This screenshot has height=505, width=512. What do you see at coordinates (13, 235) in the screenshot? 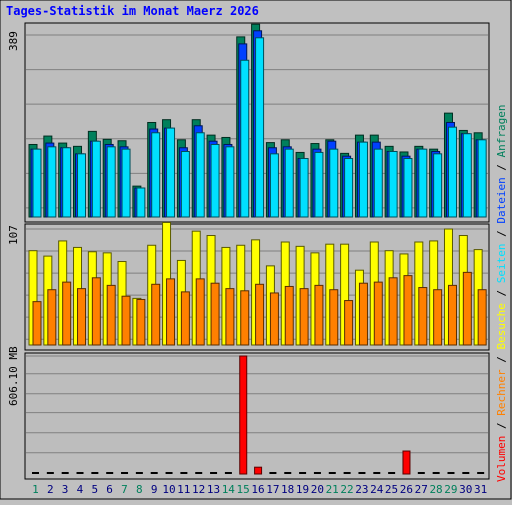
I see `y-max-label-middle: 107` at bounding box center [13, 235].